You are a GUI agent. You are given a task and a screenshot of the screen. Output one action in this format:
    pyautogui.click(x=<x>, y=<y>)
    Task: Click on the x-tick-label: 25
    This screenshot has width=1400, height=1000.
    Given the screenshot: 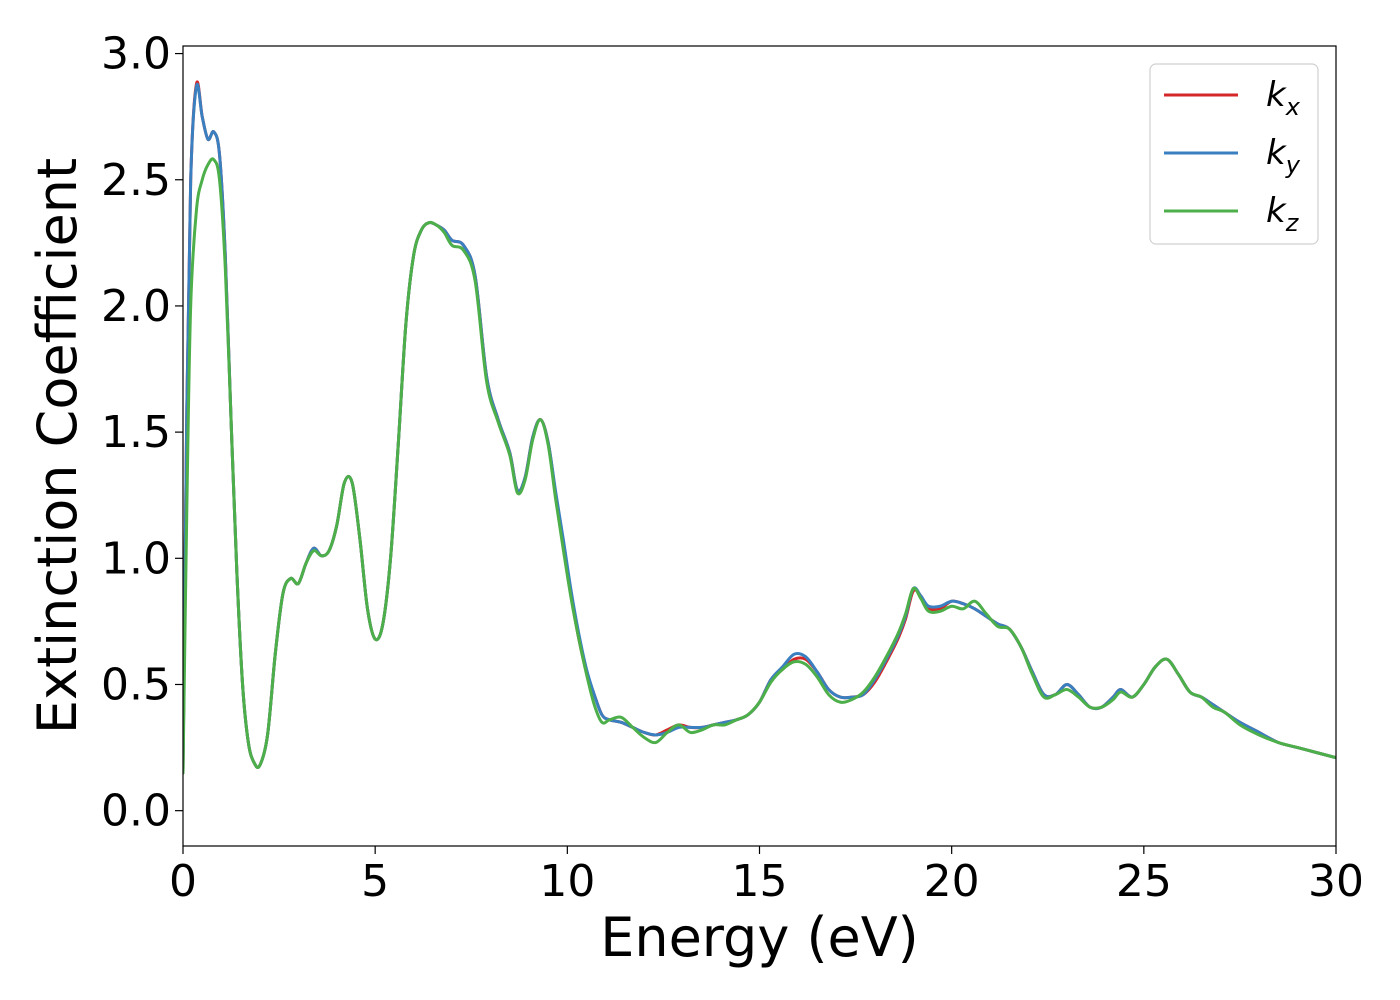 What is the action you would take?
    pyautogui.click(x=1144, y=881)
    